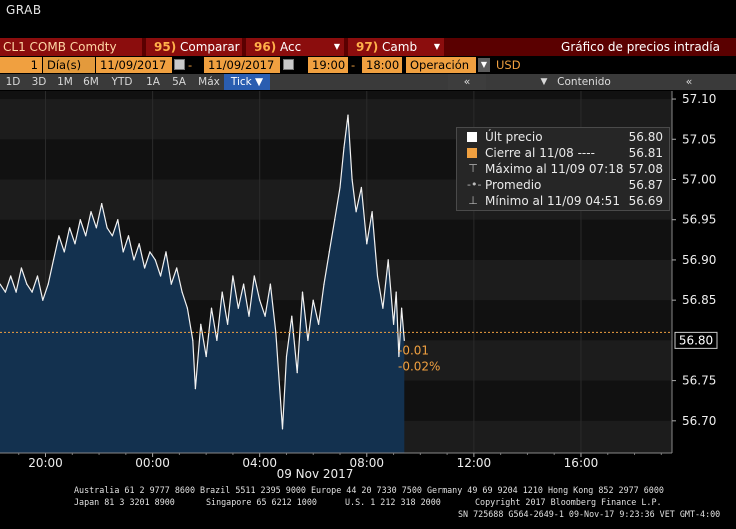 The width and height of the screenshot is (736, 529). What do you see at coordinates (645, 153) in the screenshot?
I see `legend-value: 56.81` at bounding box center [645, 153].